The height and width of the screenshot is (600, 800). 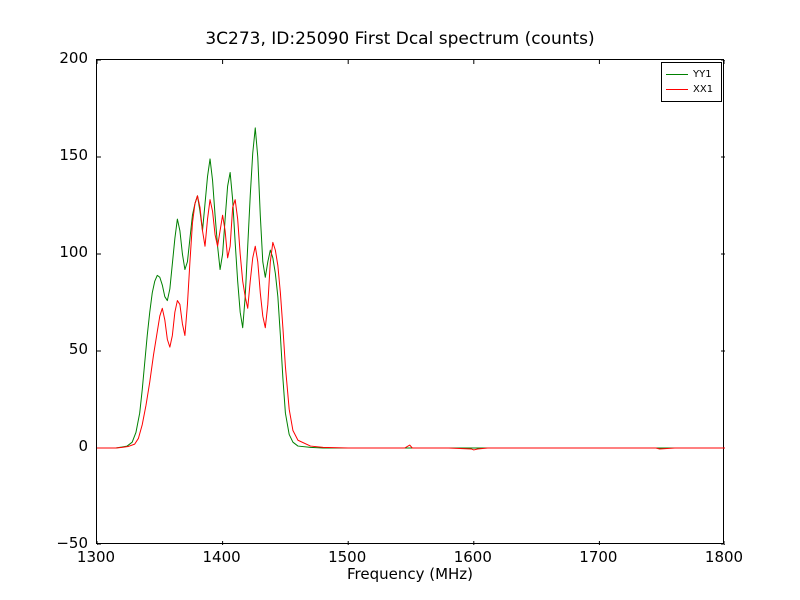 I want to click on legend-label: XX1, so click(x=703, y=89).